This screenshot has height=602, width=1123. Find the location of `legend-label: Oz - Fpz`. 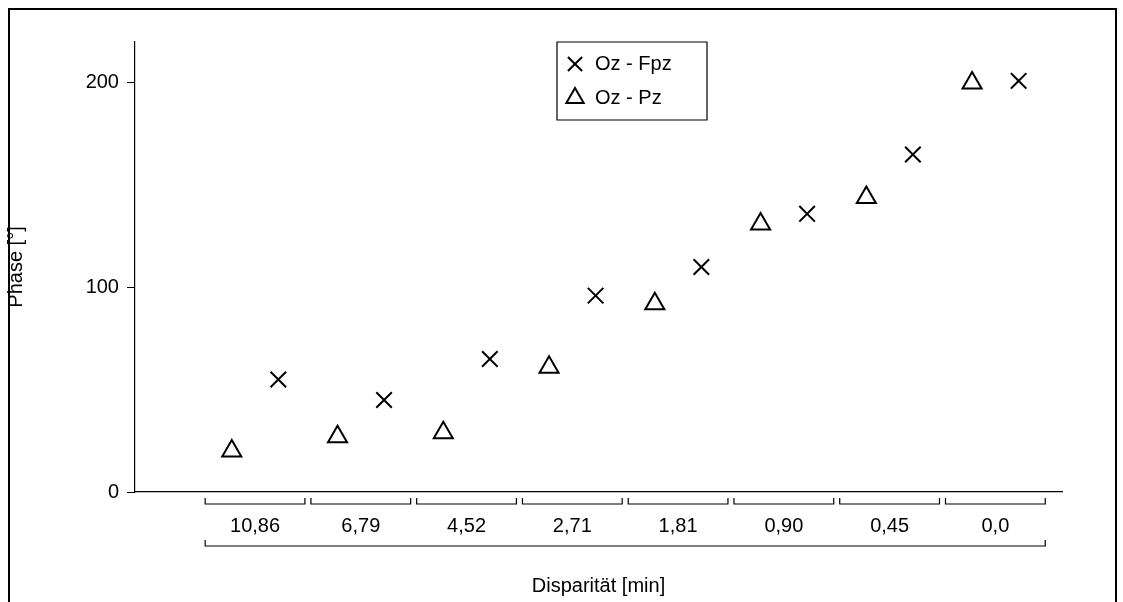

legend-label: Oz - Fpz is located at coordinates (633, 62).